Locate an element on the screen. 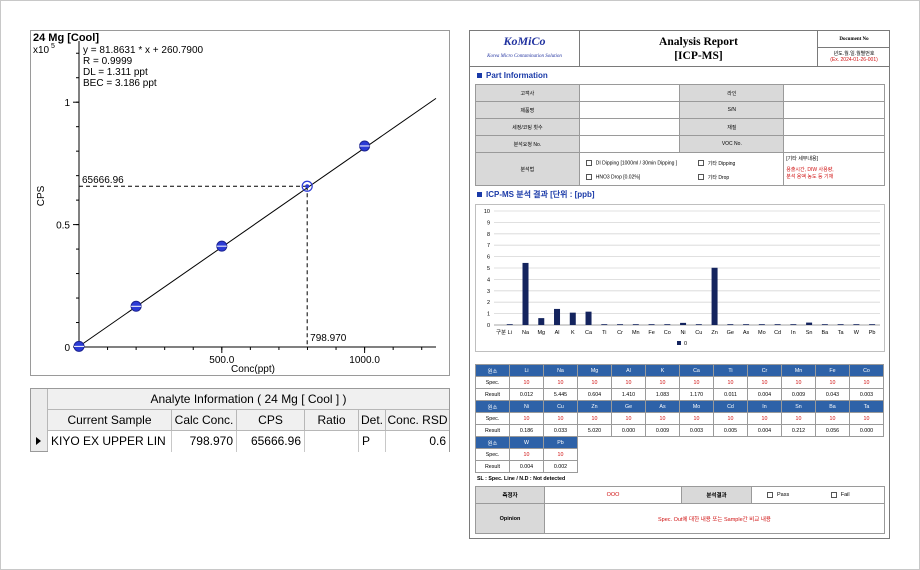 This screenshot has width=920, height=570. col-ratio: Ratio is located at coordinates (332, 420).